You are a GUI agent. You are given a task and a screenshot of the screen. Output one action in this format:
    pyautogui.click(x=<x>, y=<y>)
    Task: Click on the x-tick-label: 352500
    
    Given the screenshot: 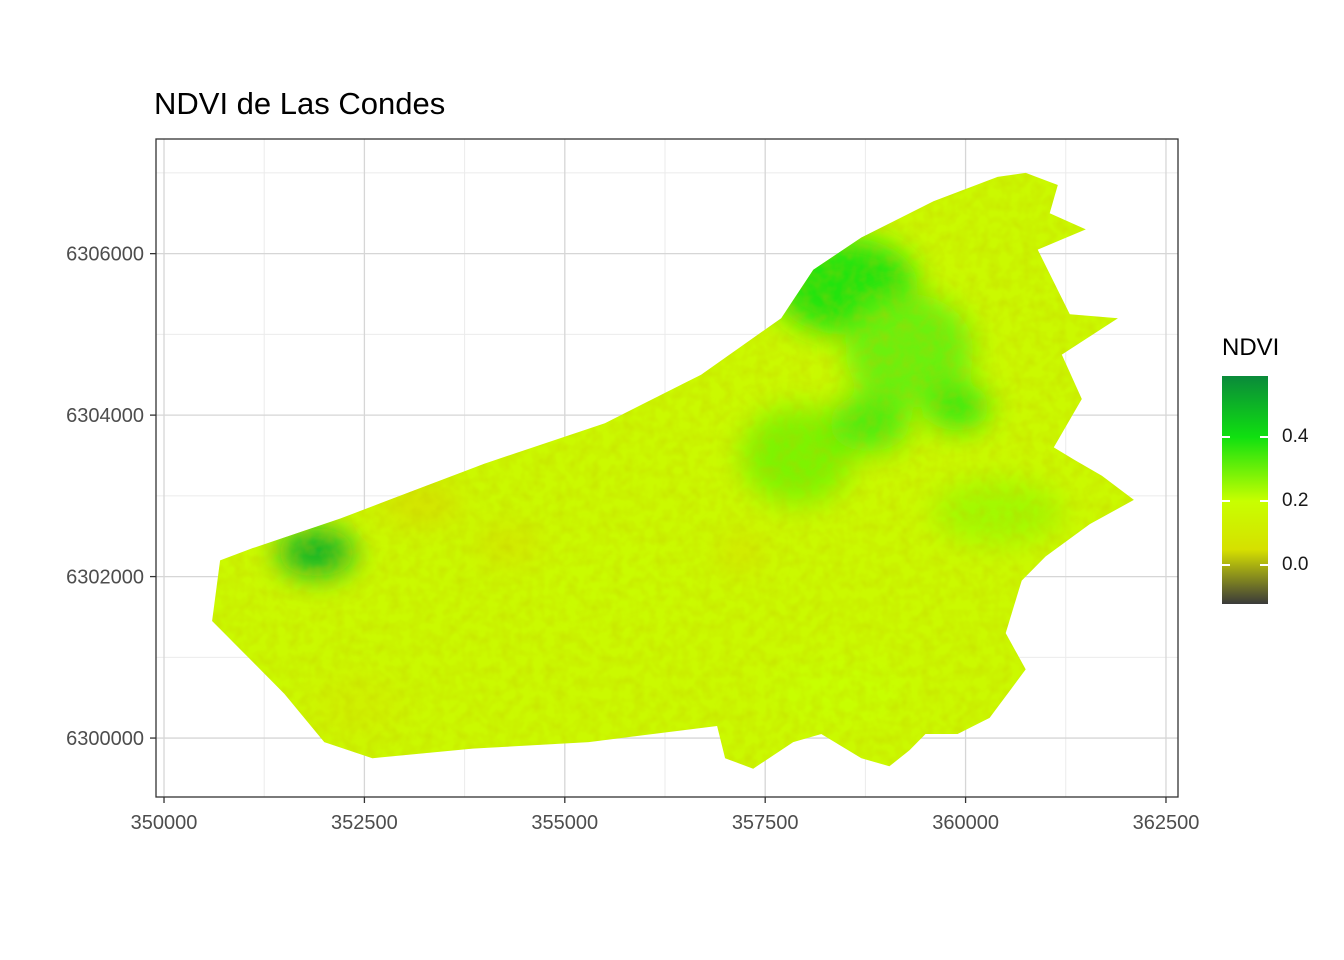 What is the action you would take?
    pyautogui.click(x=364, y=823)
    